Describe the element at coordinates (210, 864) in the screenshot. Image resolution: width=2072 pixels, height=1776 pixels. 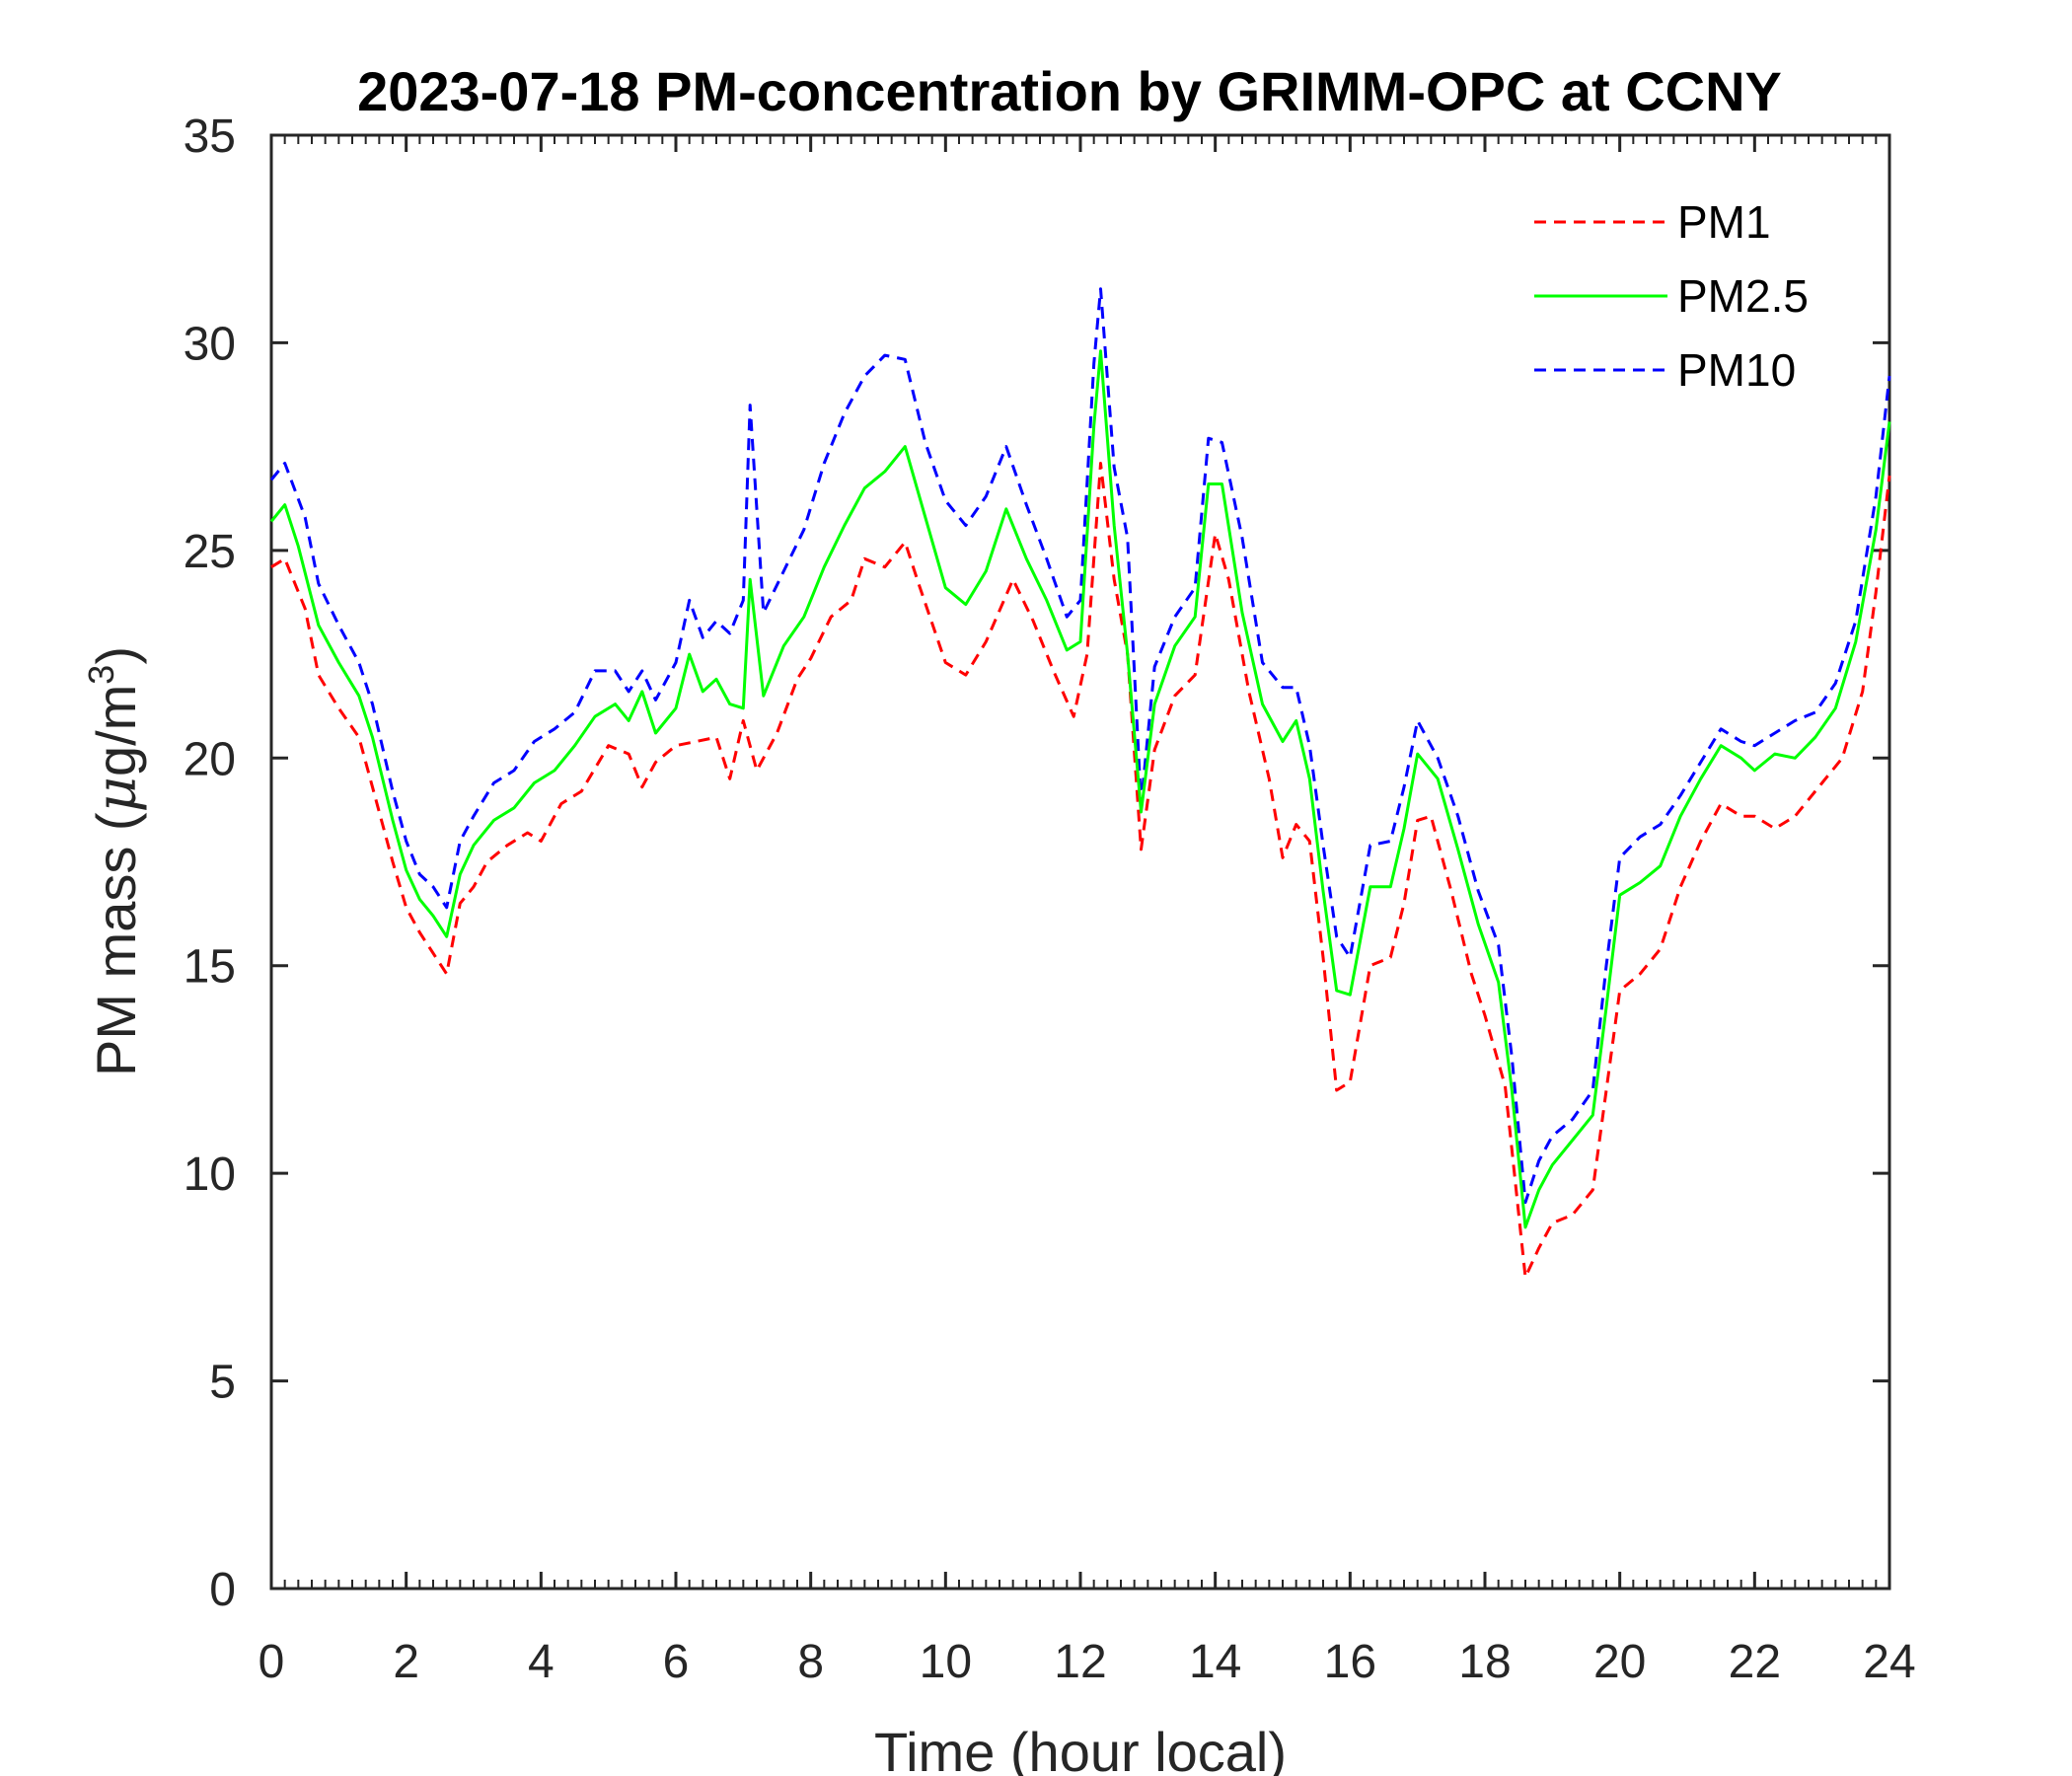
I see `y-tick-labels: 0 5 10 15 20 25 30 35` at that location.